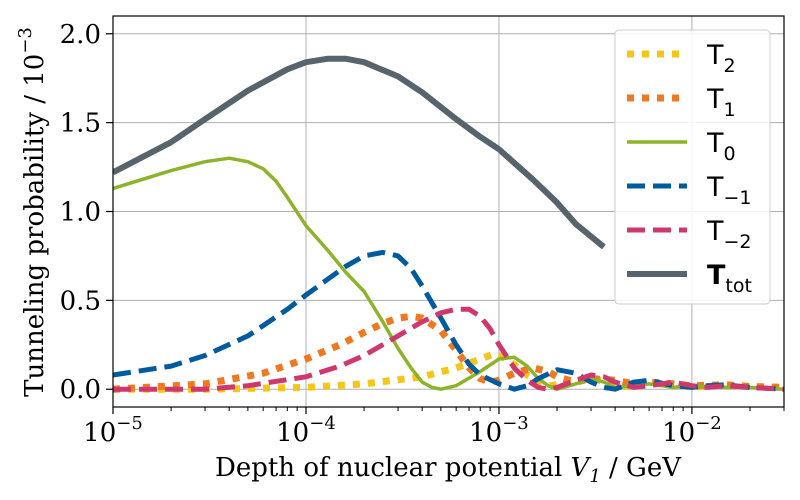 This screenshot has width=800, height=500. What do you see at coordinates (80, 124) in the screenshot?
I see `y-tick-label: 1.5` at bounding box center [80, 124].